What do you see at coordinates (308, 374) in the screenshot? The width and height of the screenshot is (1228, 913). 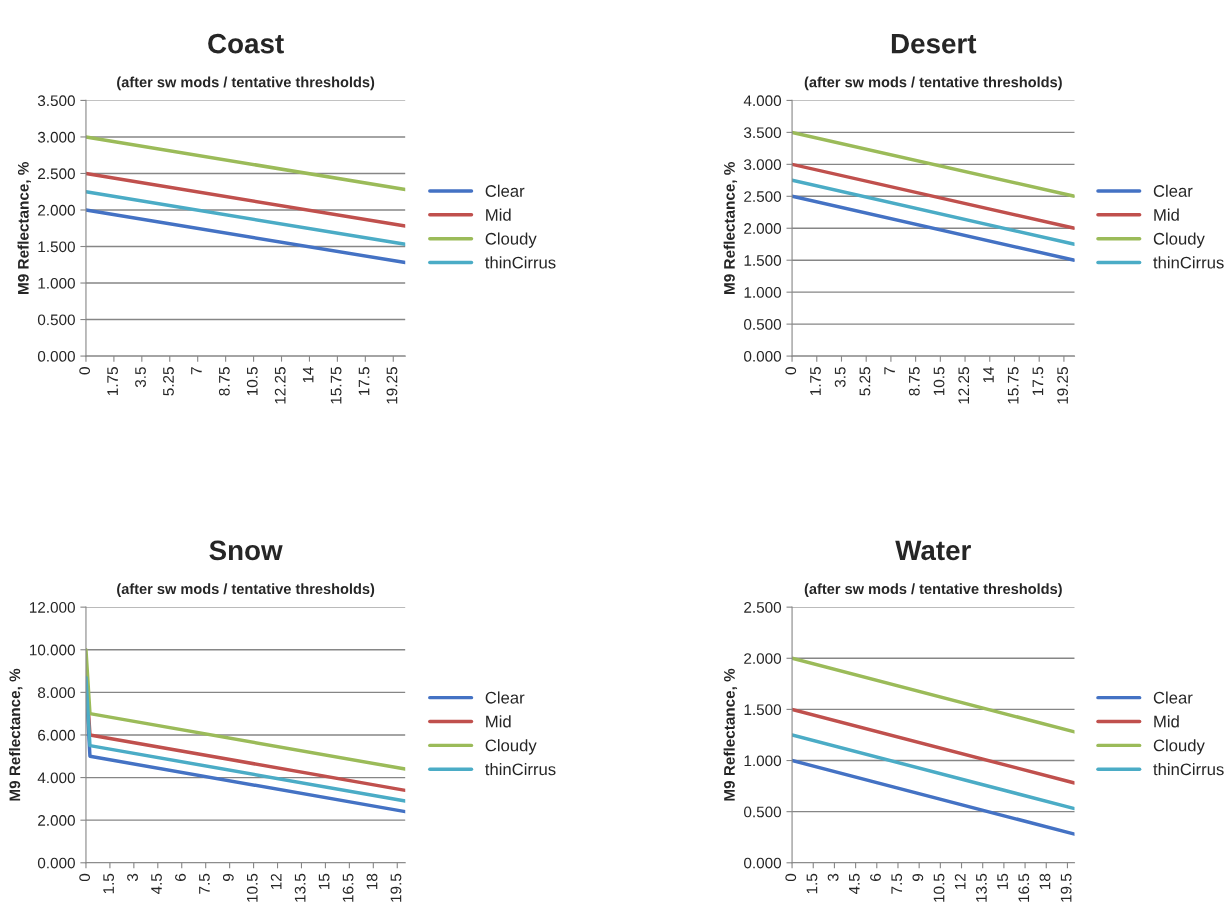 I see `x-tick-label: 14` at bounding box center [308, 374].